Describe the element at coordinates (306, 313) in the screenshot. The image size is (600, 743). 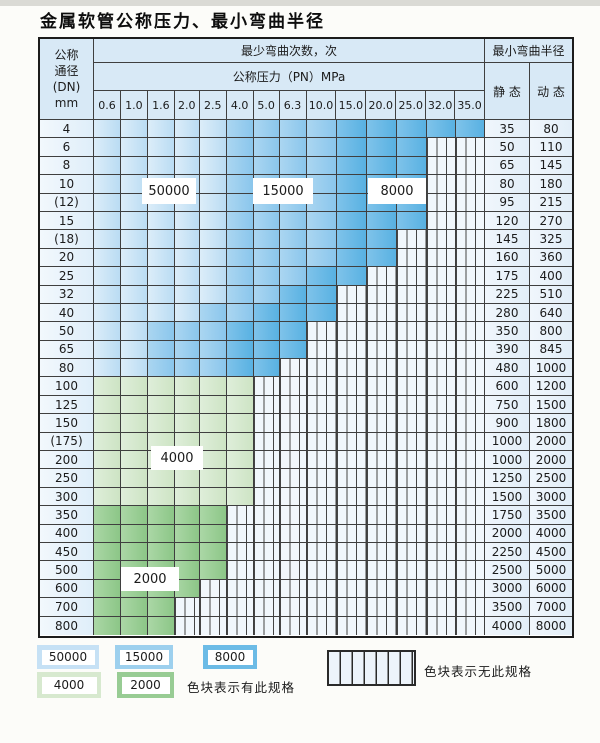
I see `table-row: 40 280 640` at that location.